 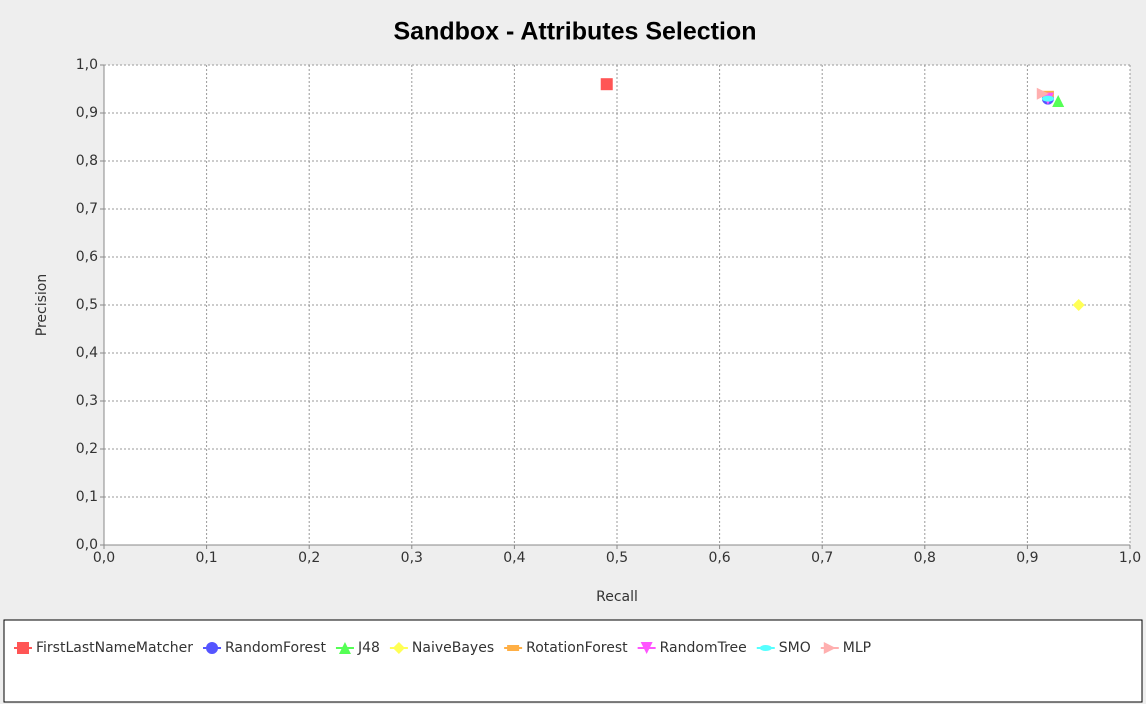 I want to click on x-tick-label: 0,7, so click(x=822, y=558).